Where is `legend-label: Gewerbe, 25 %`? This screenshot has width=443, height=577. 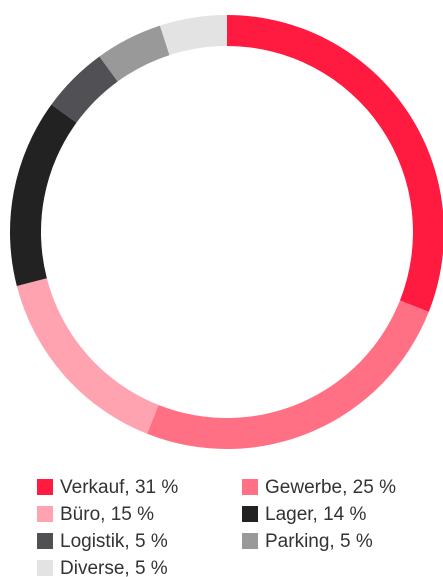 legend-label: Gewerbe, 25 % is located at coordinates (330, 487).